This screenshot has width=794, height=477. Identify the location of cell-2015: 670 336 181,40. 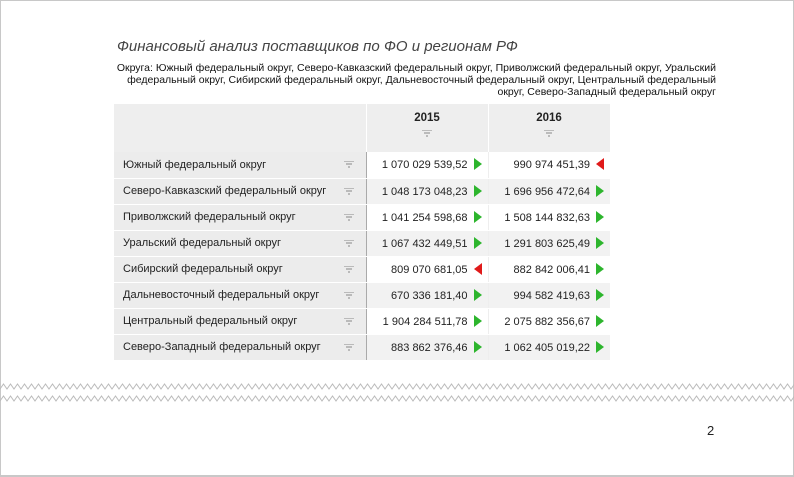
(427, 295).